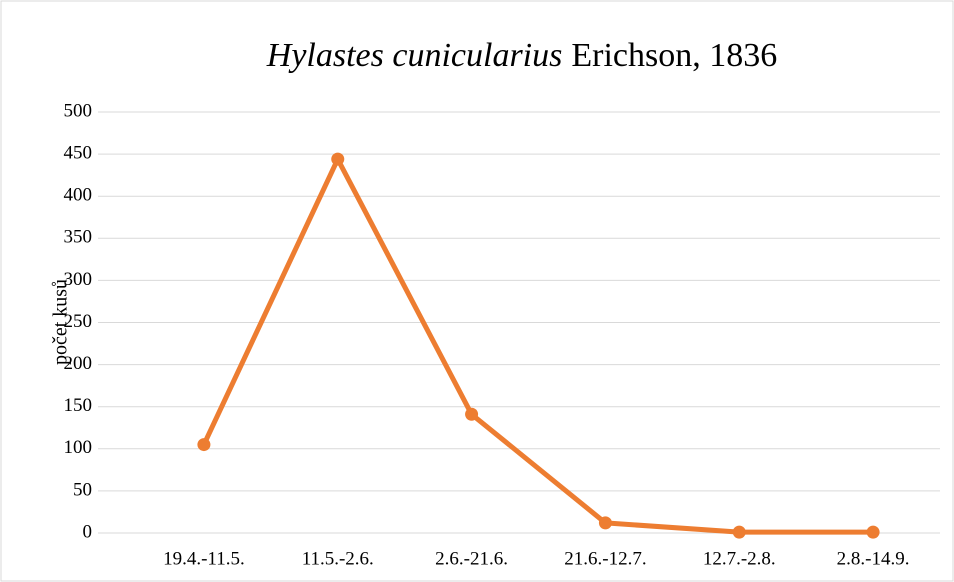 The image size is (954, 582). I want to click on title-author: Erichson, 1836, so click(674, 55).